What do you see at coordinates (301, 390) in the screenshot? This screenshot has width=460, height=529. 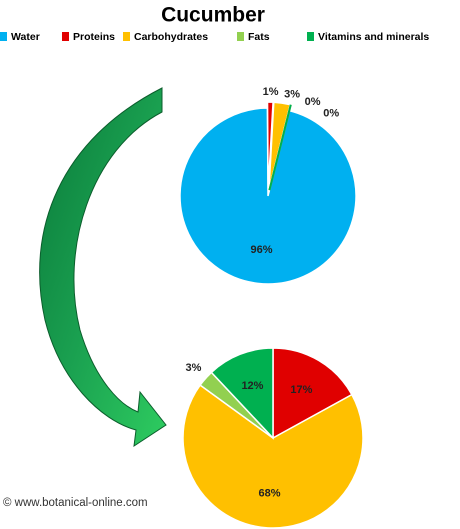 I see `data-label: 17%` at bounding box center [301, 390].